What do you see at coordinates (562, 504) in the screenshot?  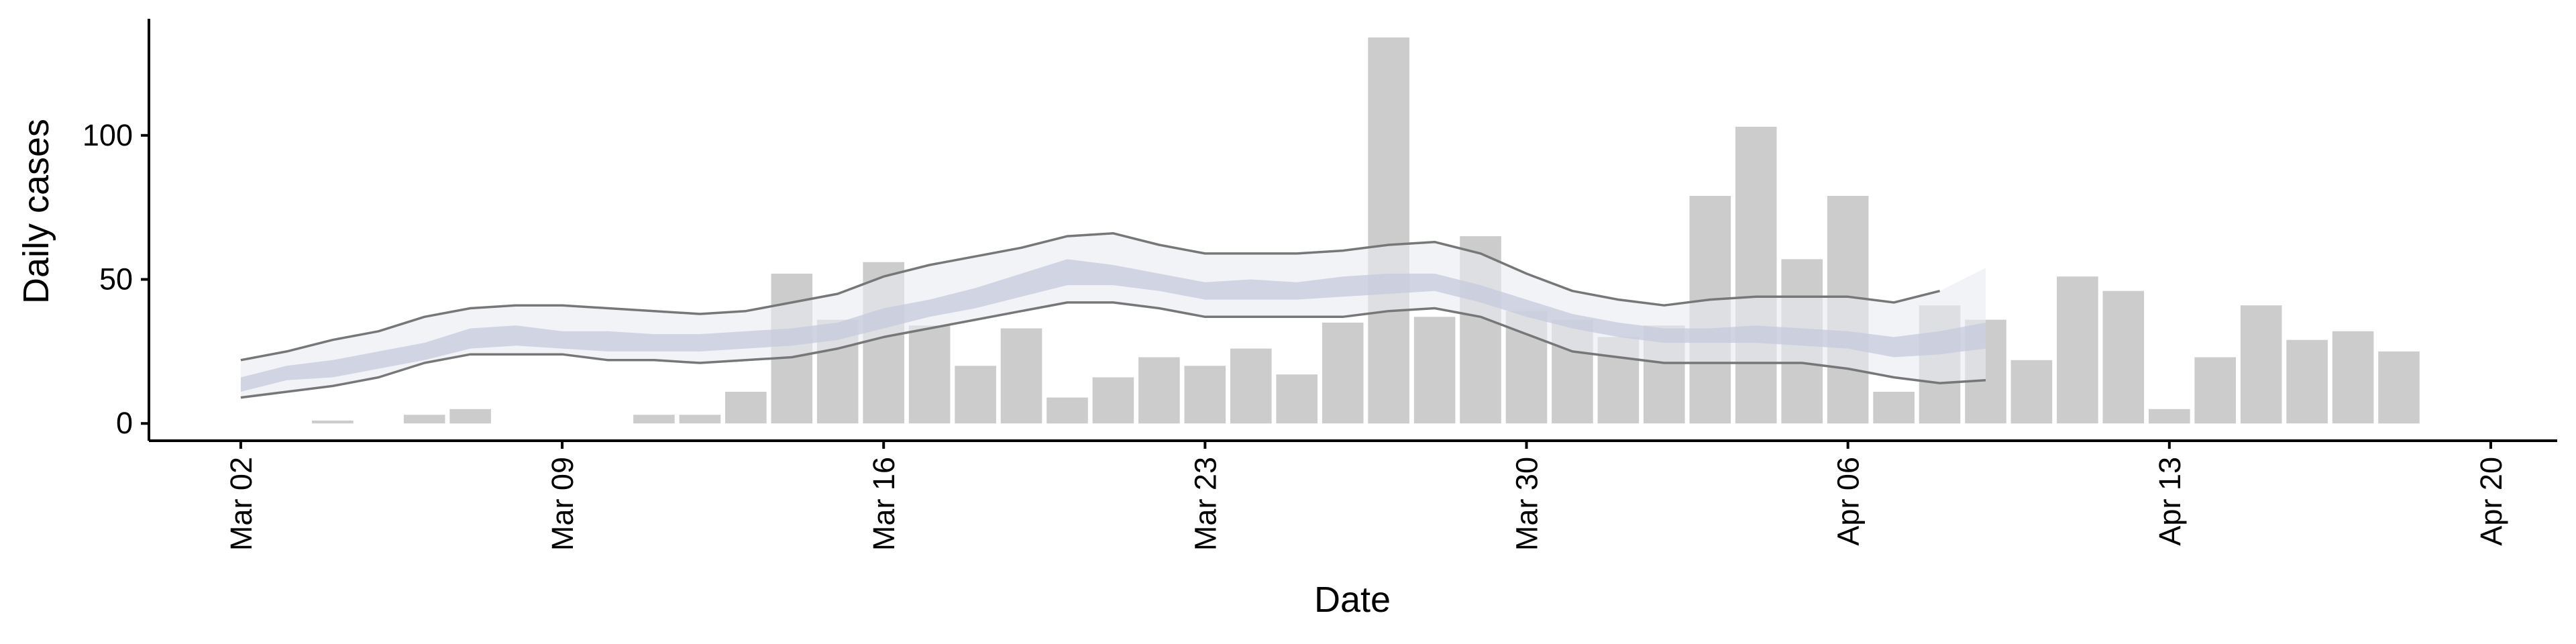 I see `x-tick-label-1: Mar 09` at bounding box center [562, 504].